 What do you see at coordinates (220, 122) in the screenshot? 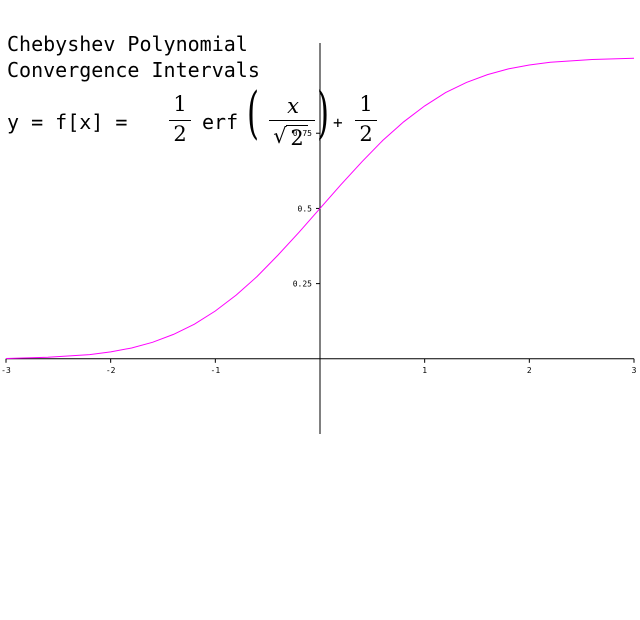
I see `formula-func: erf` at bounding box center [220, 122].